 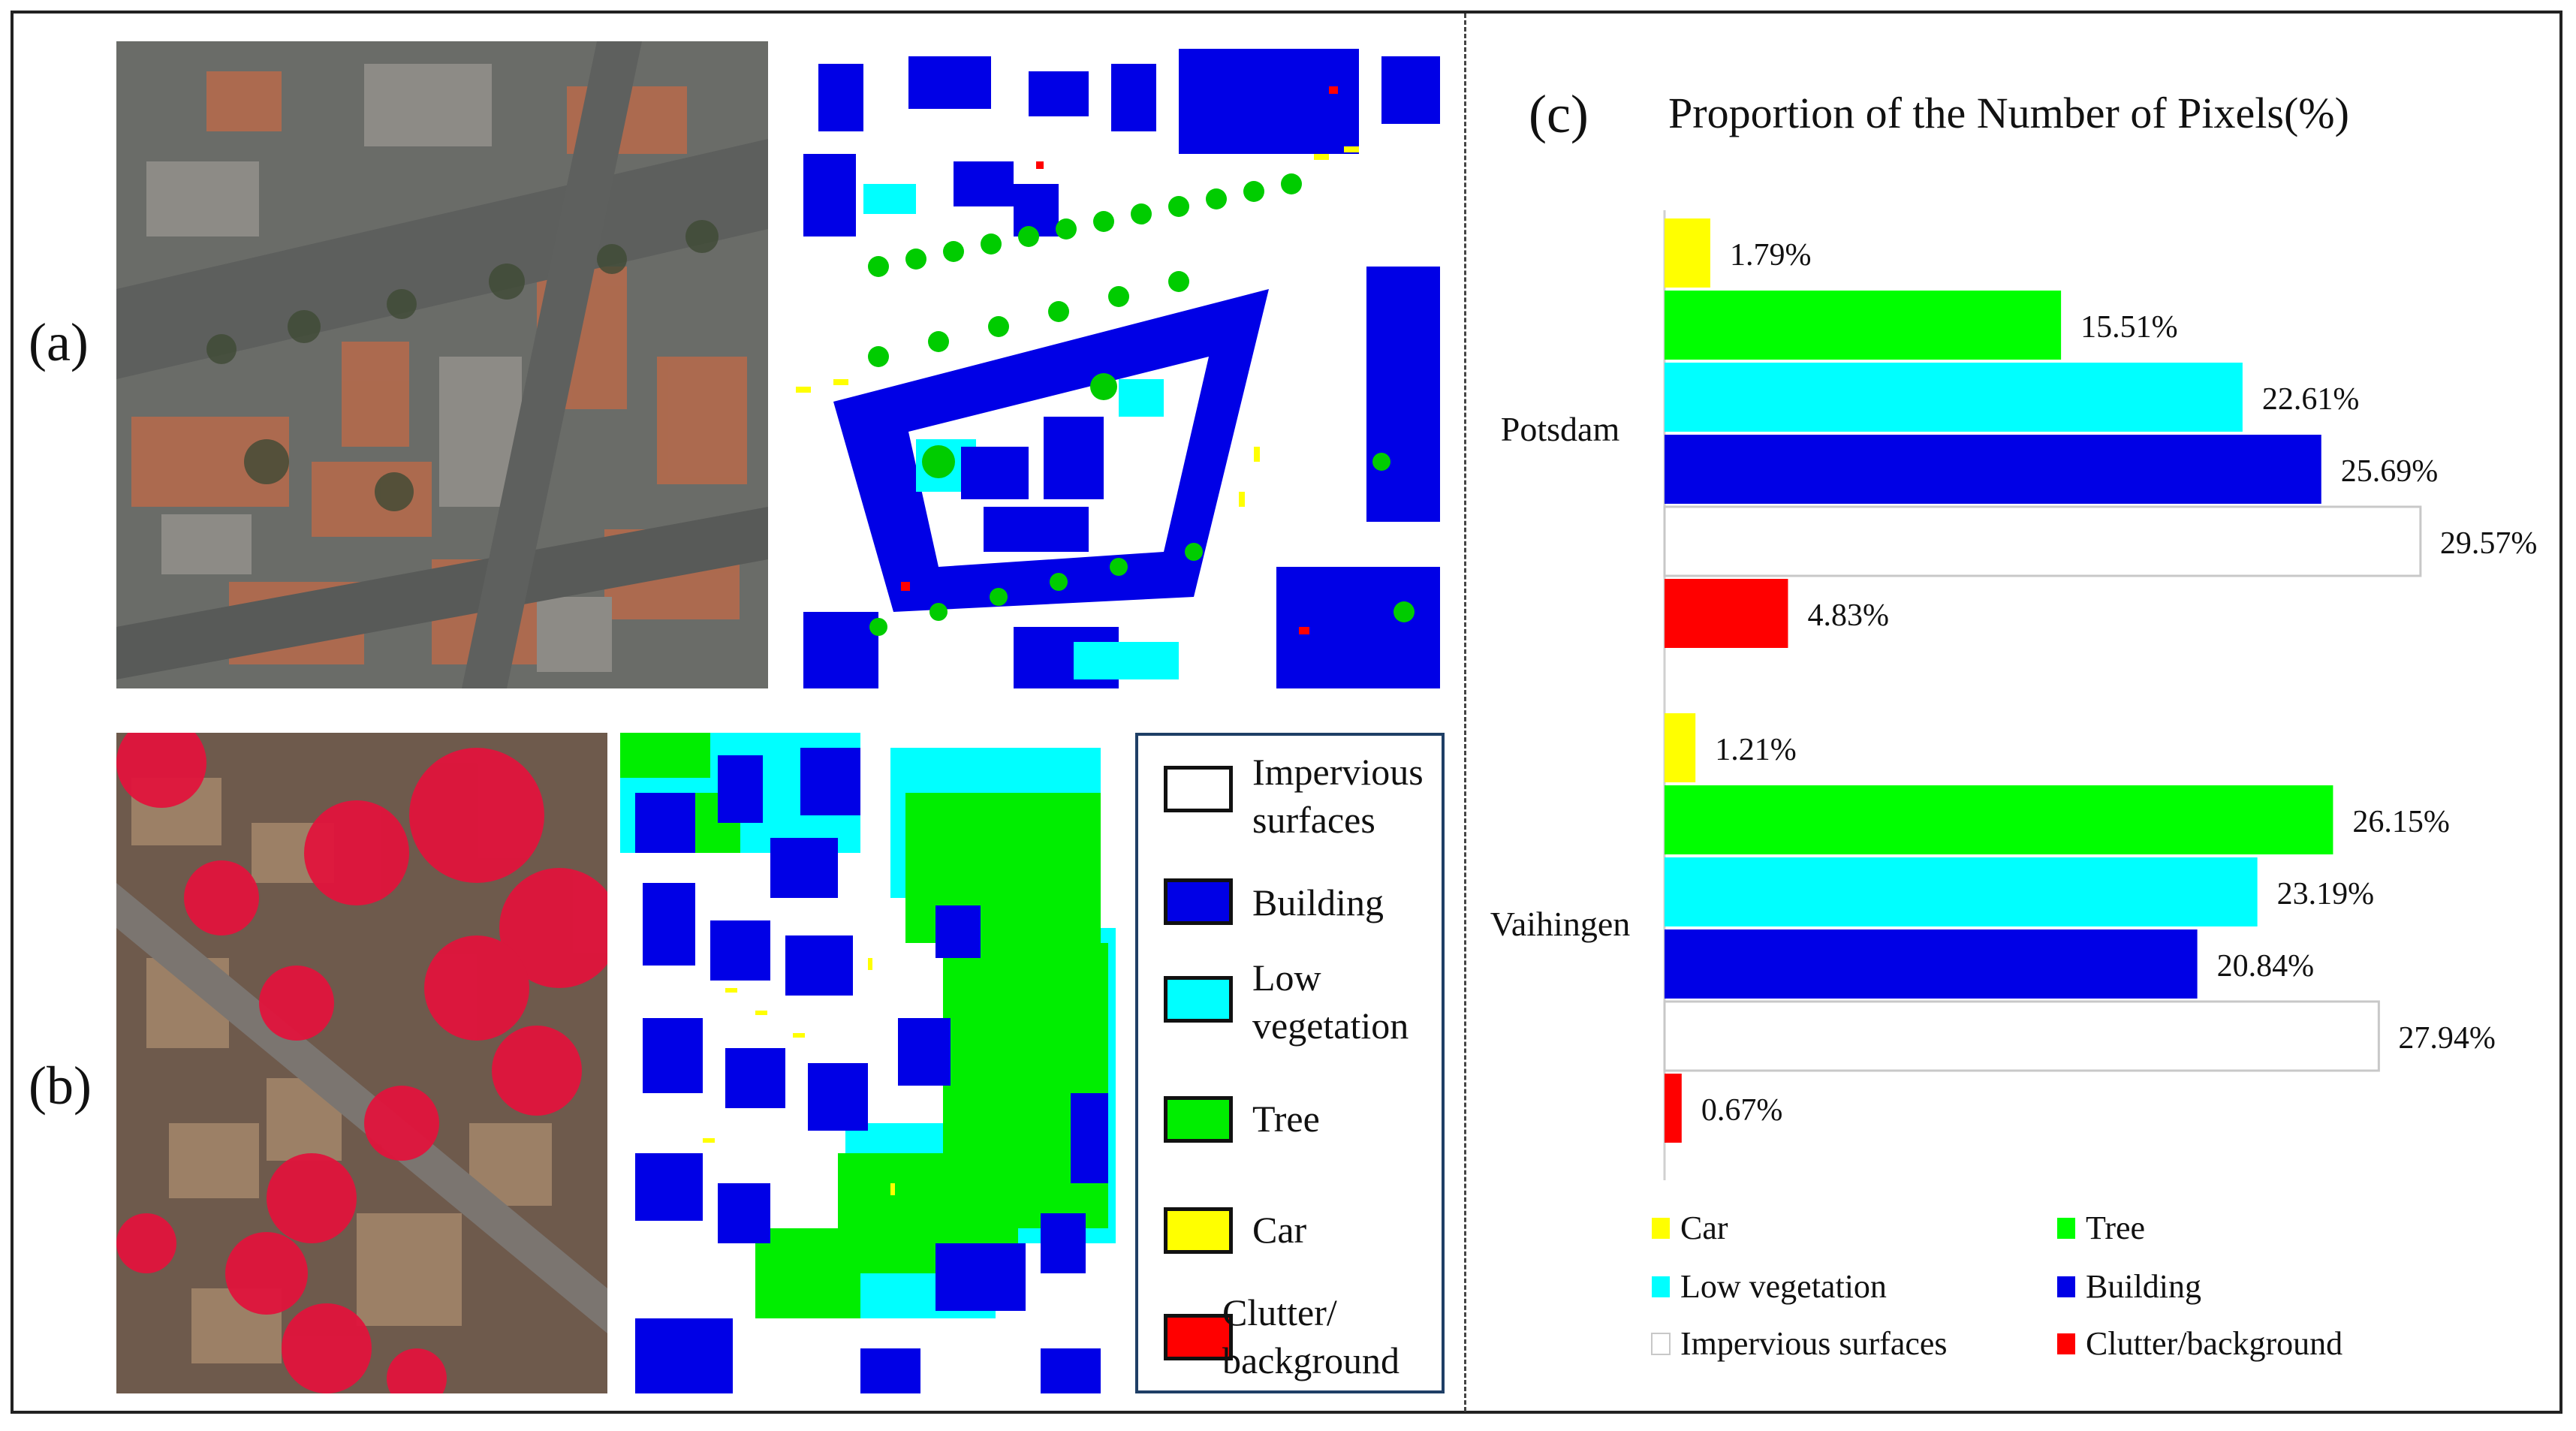 I want to click on panel-label-a: (a), so click(x=59, y=342).